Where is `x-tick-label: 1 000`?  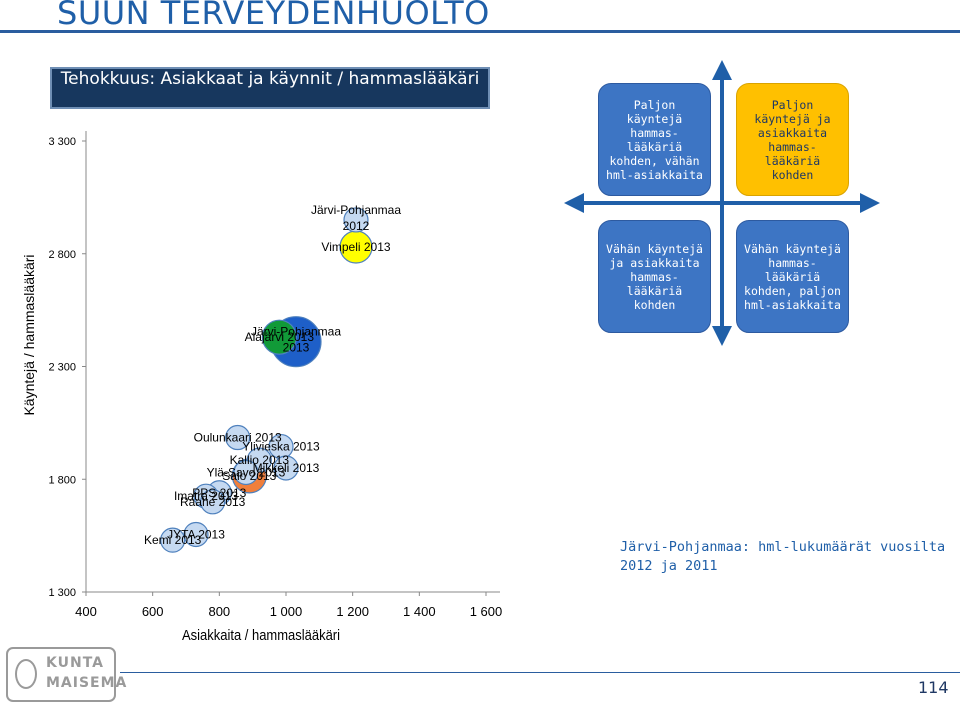 x-tick-label: 1 000 is located at coordinates (286, 611).